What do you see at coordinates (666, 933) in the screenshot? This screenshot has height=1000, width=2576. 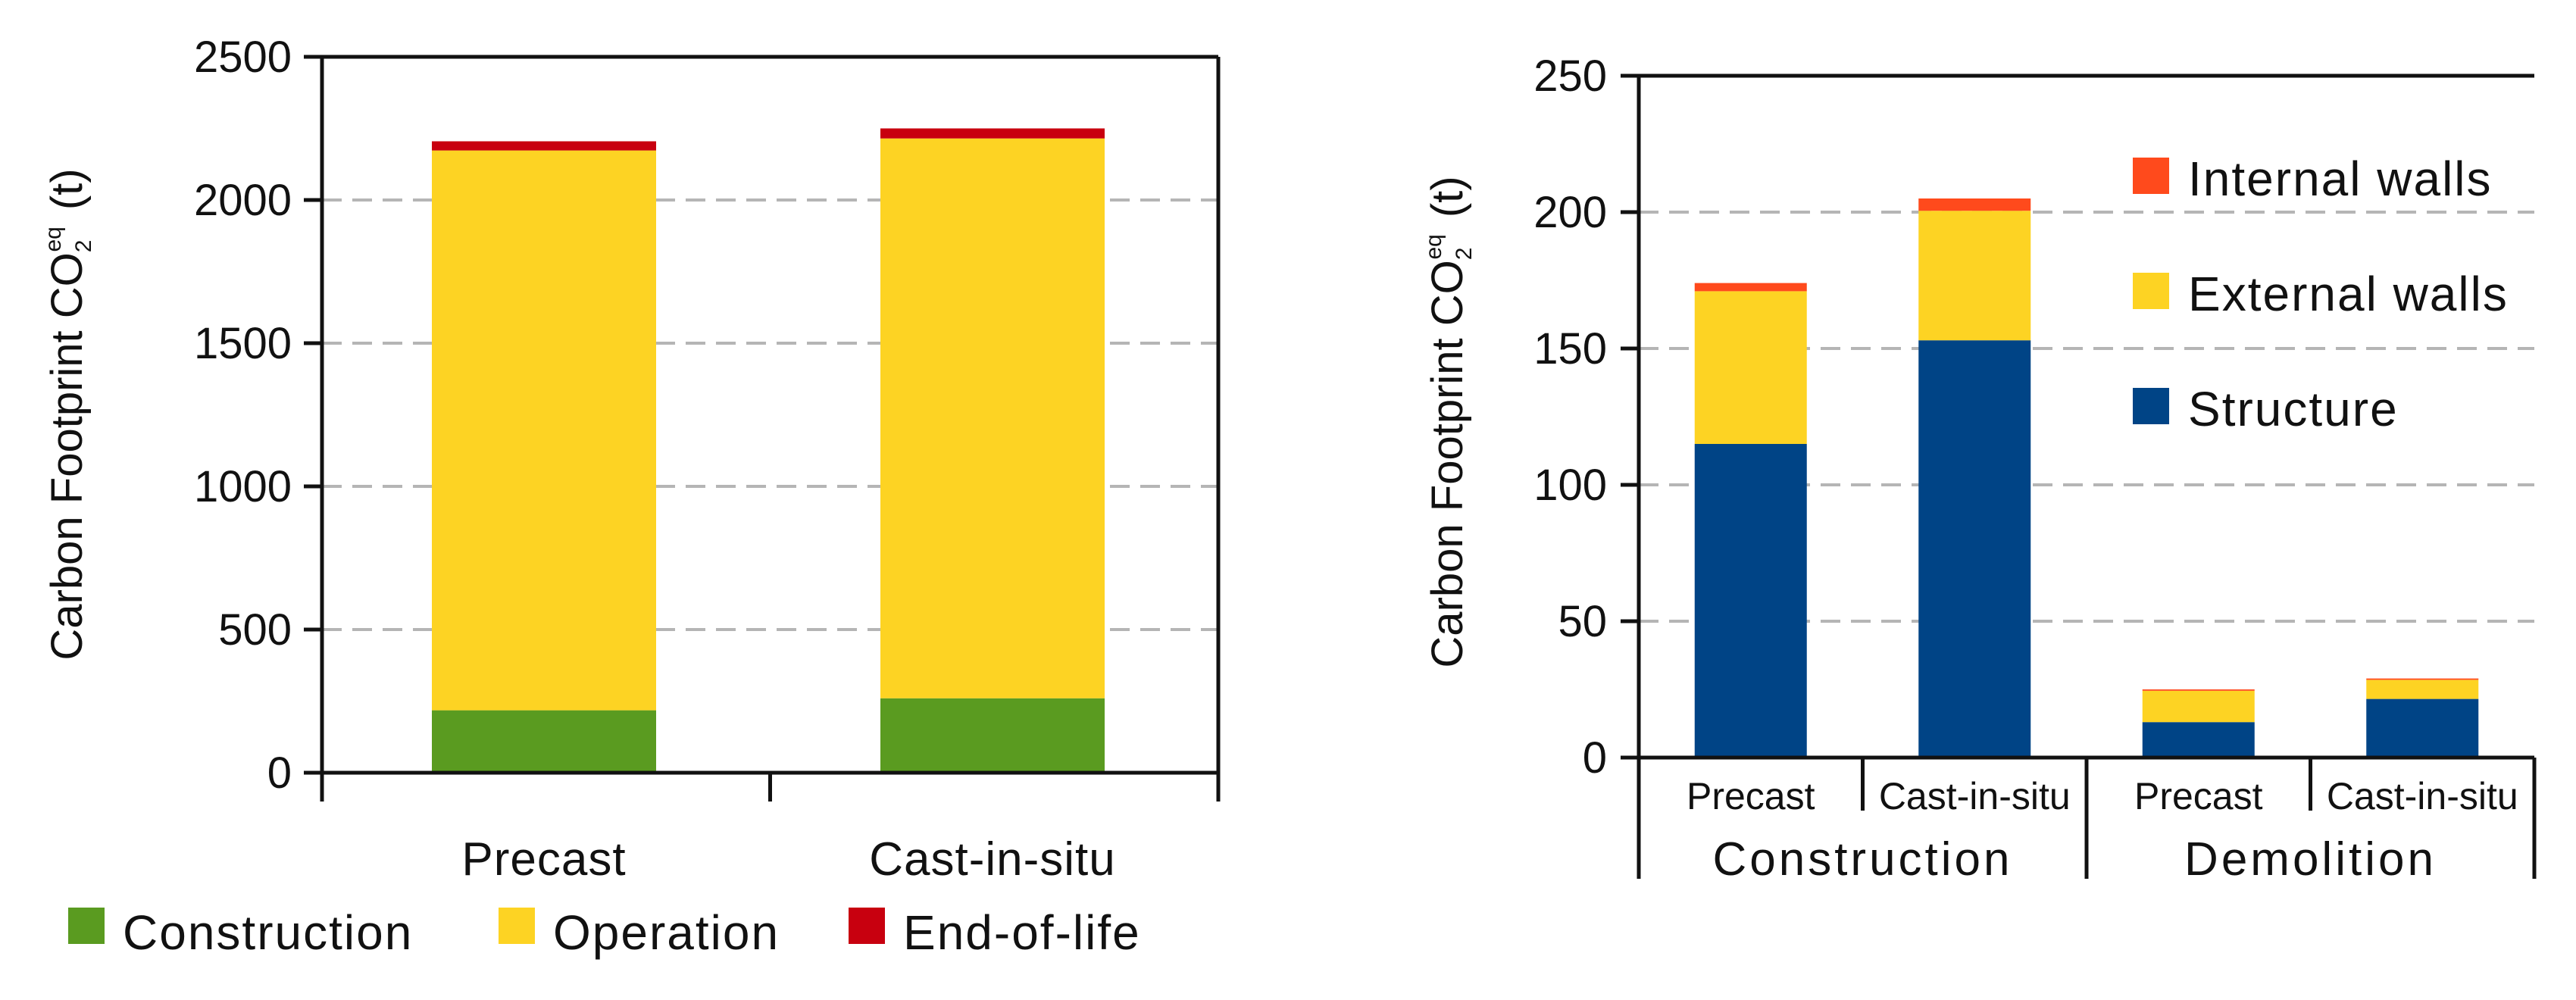 I see `legend-label-operation: Operation` at bounding box center [666, 933].